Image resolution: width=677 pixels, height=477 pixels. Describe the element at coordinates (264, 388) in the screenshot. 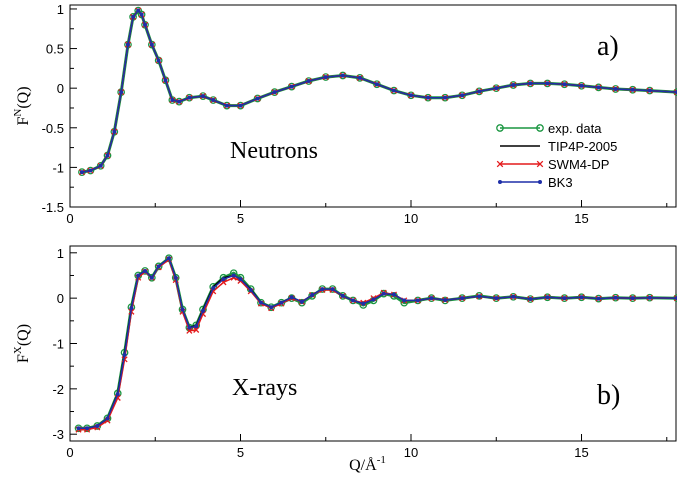

I see `panel-annotation: X-rays` at that location.